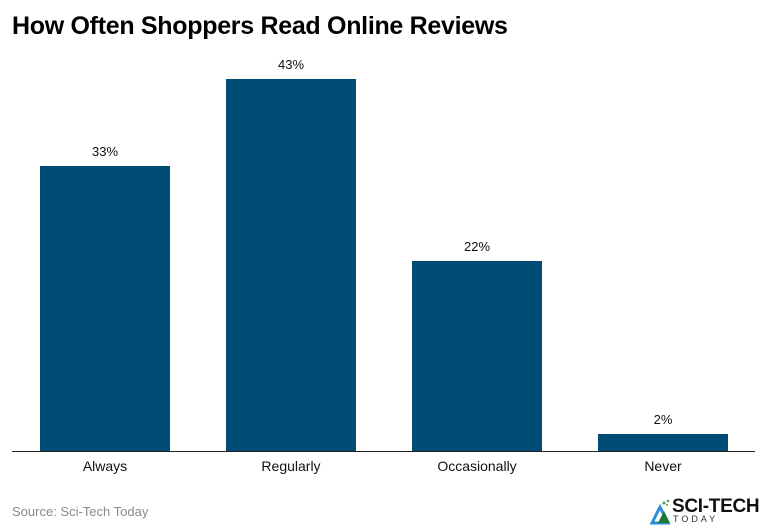 This screenshot has height=530, width=768. I want to click on logo-main-text: SCI-TECH, so click(716, 506).